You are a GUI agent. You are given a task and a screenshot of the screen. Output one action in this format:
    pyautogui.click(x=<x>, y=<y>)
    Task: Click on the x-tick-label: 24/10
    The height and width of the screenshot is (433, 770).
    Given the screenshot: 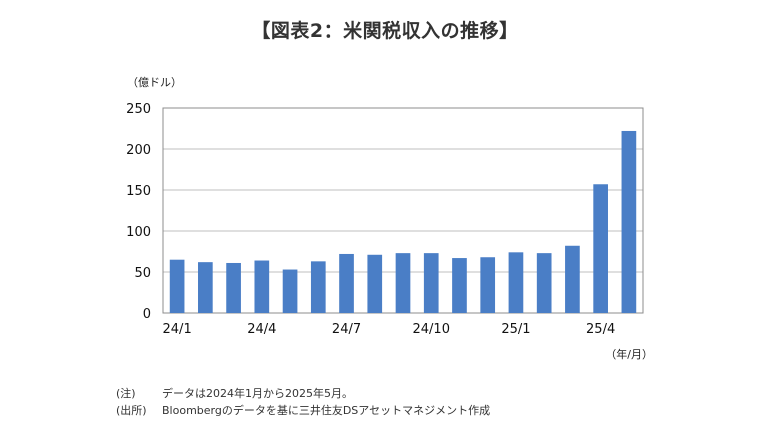 What is the action you would take?
    pyautogui.click(x=431, y=329)
    